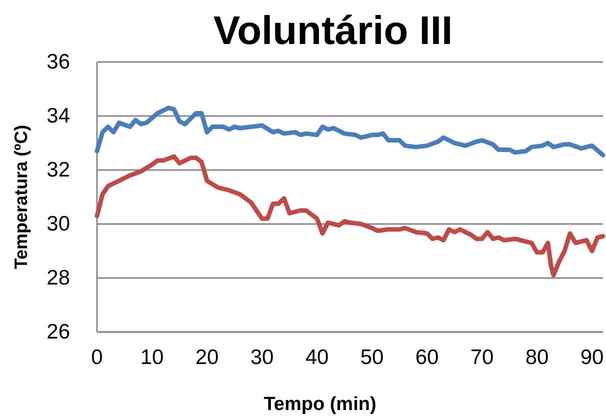 The width and height of the screenshot is (606, 419). What do you see at coordinates (152, 357) in the screenshot?
I see `x-tick-label: 10` at bounding box center [152, 357].